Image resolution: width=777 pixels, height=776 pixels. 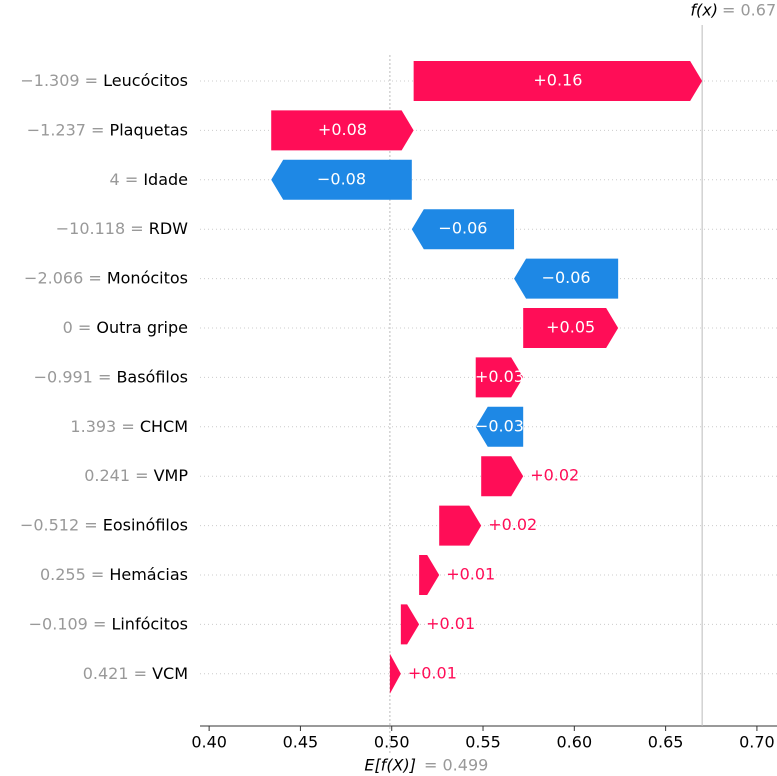 I want to click on value-label: −0.08, so click(x=341, y=178).